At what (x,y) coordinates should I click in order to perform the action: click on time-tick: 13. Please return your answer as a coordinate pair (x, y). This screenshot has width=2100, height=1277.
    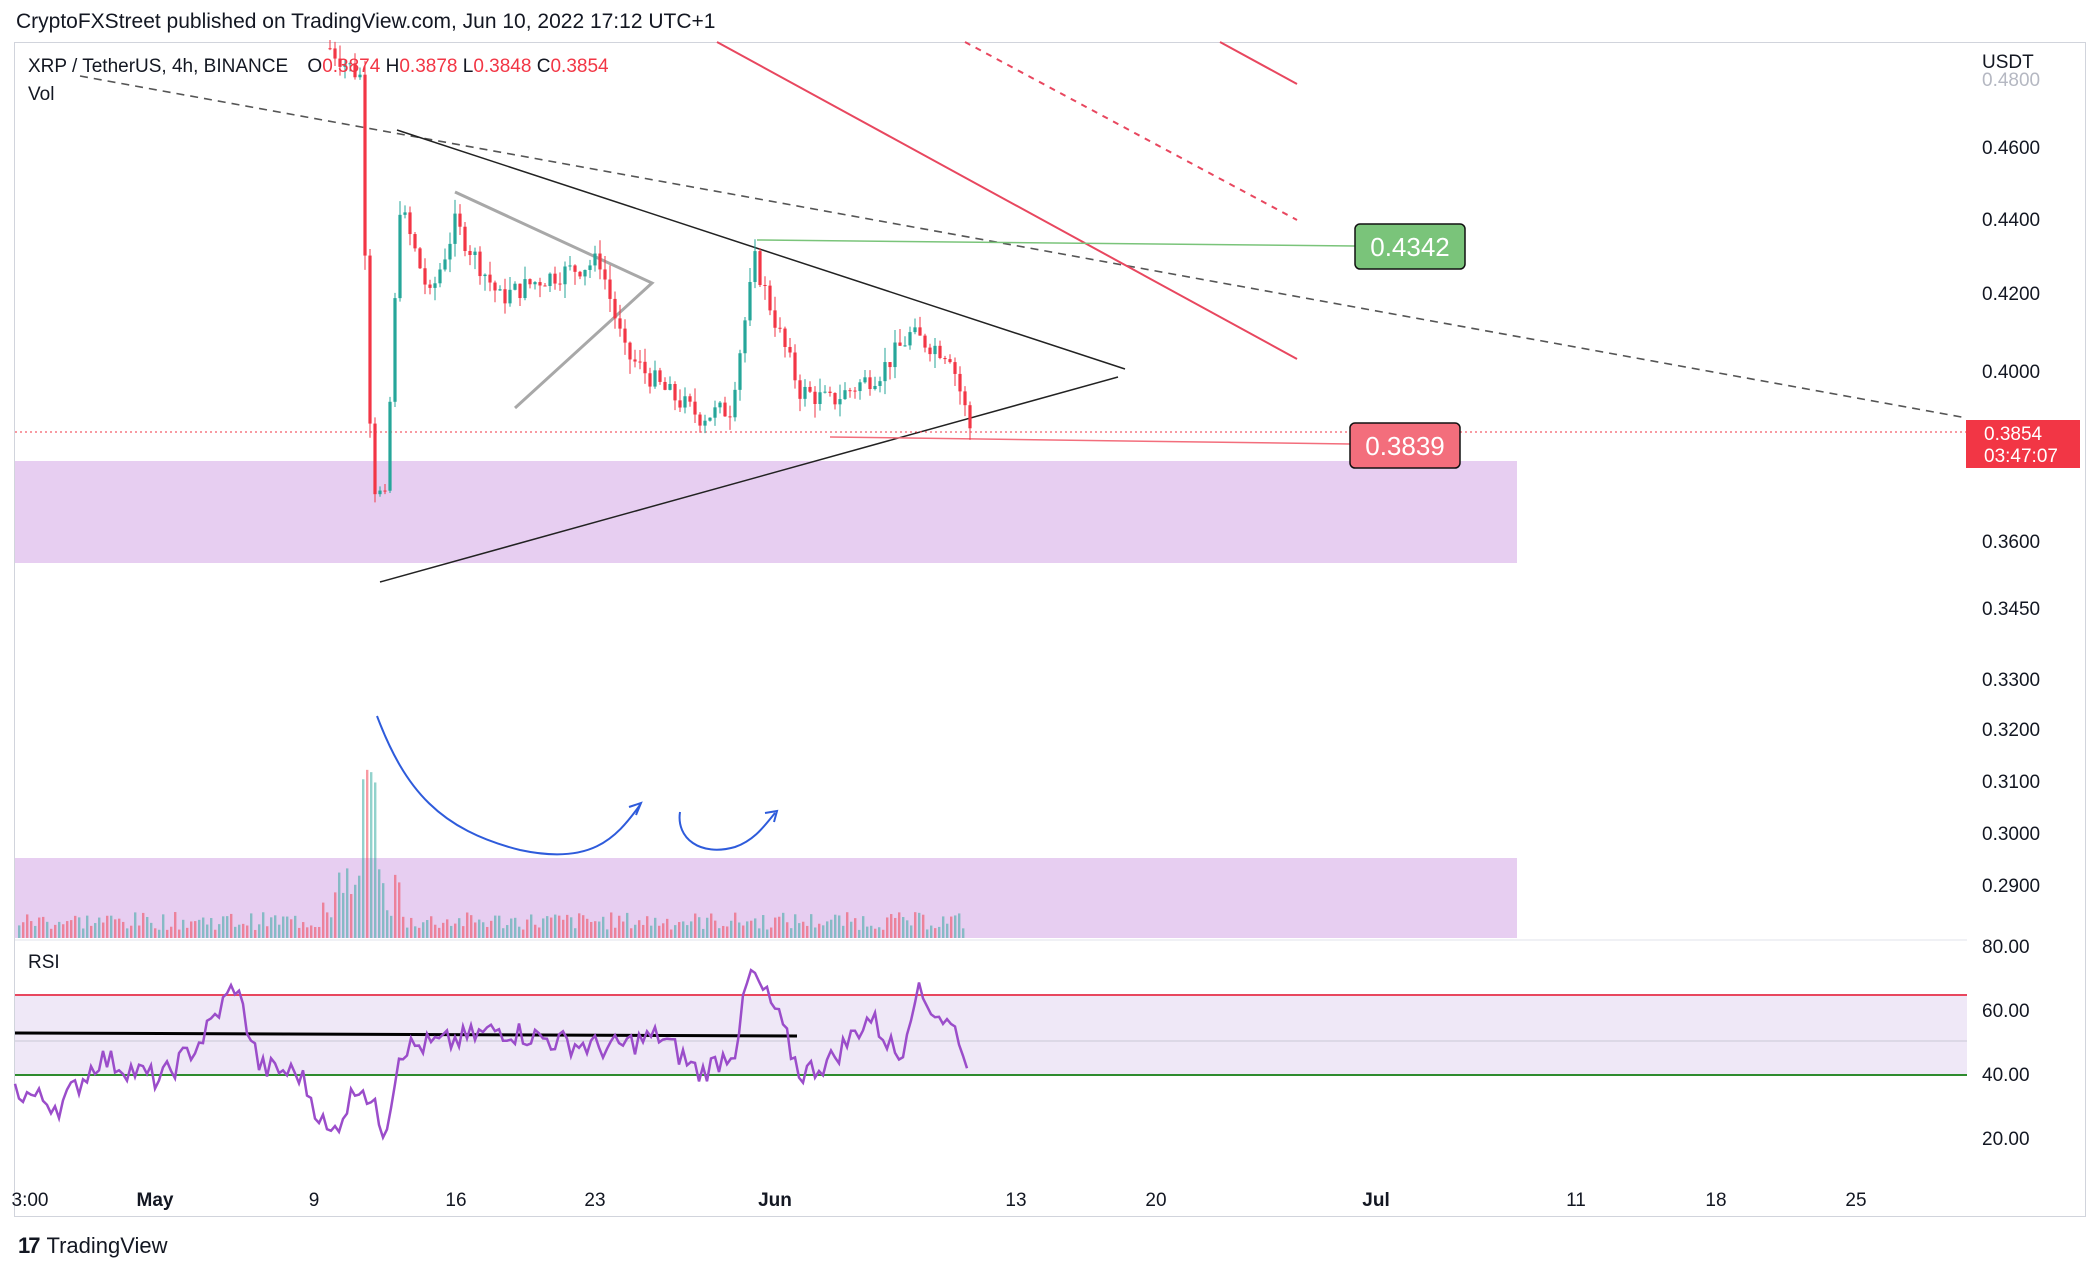
    Looking at the image, I should click on (1015, 1200).